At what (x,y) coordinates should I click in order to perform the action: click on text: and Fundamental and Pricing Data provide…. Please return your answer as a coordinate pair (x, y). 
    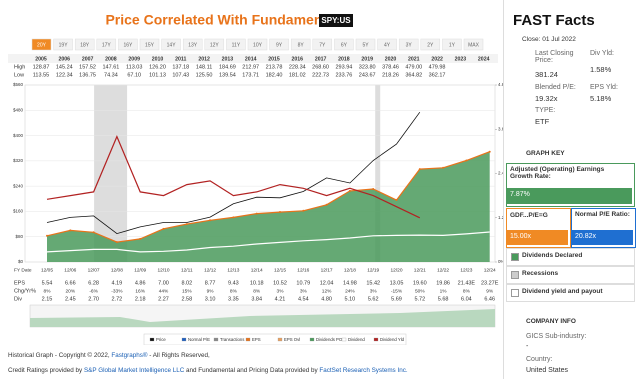
    Looking at the image, I should click on (252, 370).